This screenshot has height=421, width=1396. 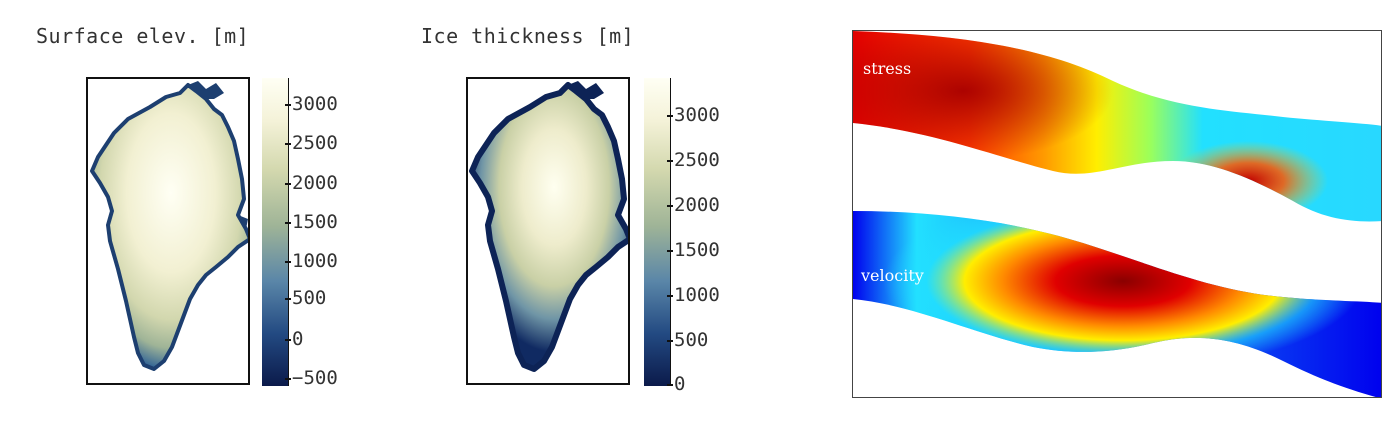 I want to click on ice-thickness-colorbar, so click(x=657, y=232).